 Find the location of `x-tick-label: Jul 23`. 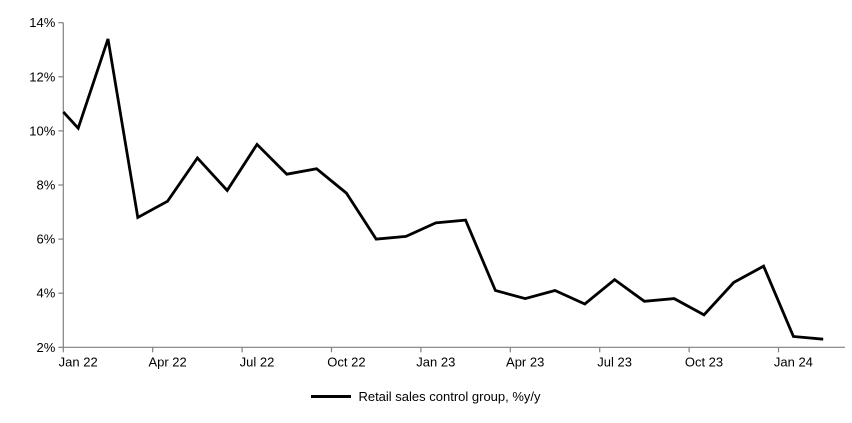

x-tick-label: Jul 23 is located at coordinates (614, 361).